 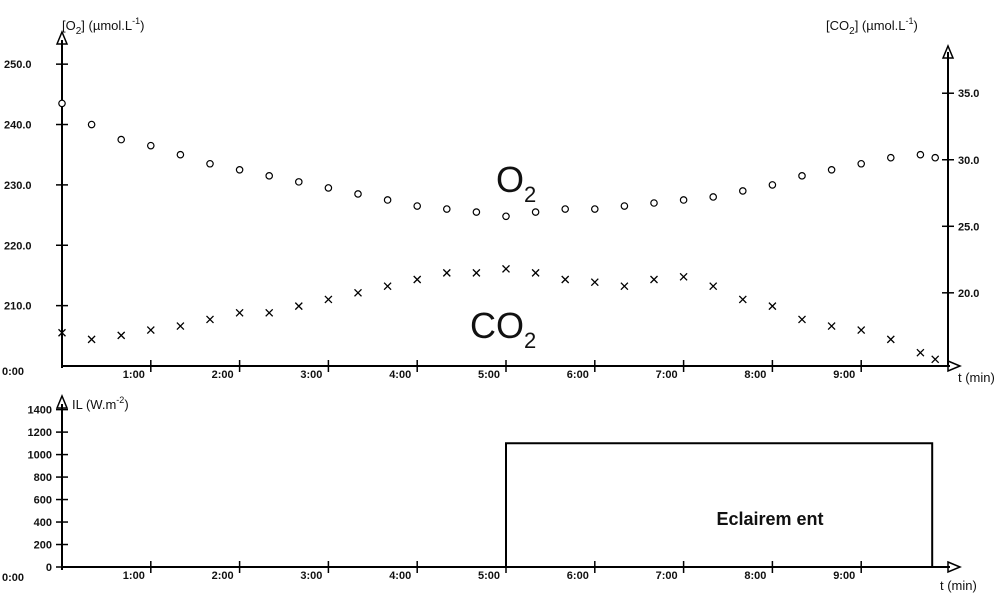 I want to click on o2-tick-label: 230.0, so click(x=18, y=186).